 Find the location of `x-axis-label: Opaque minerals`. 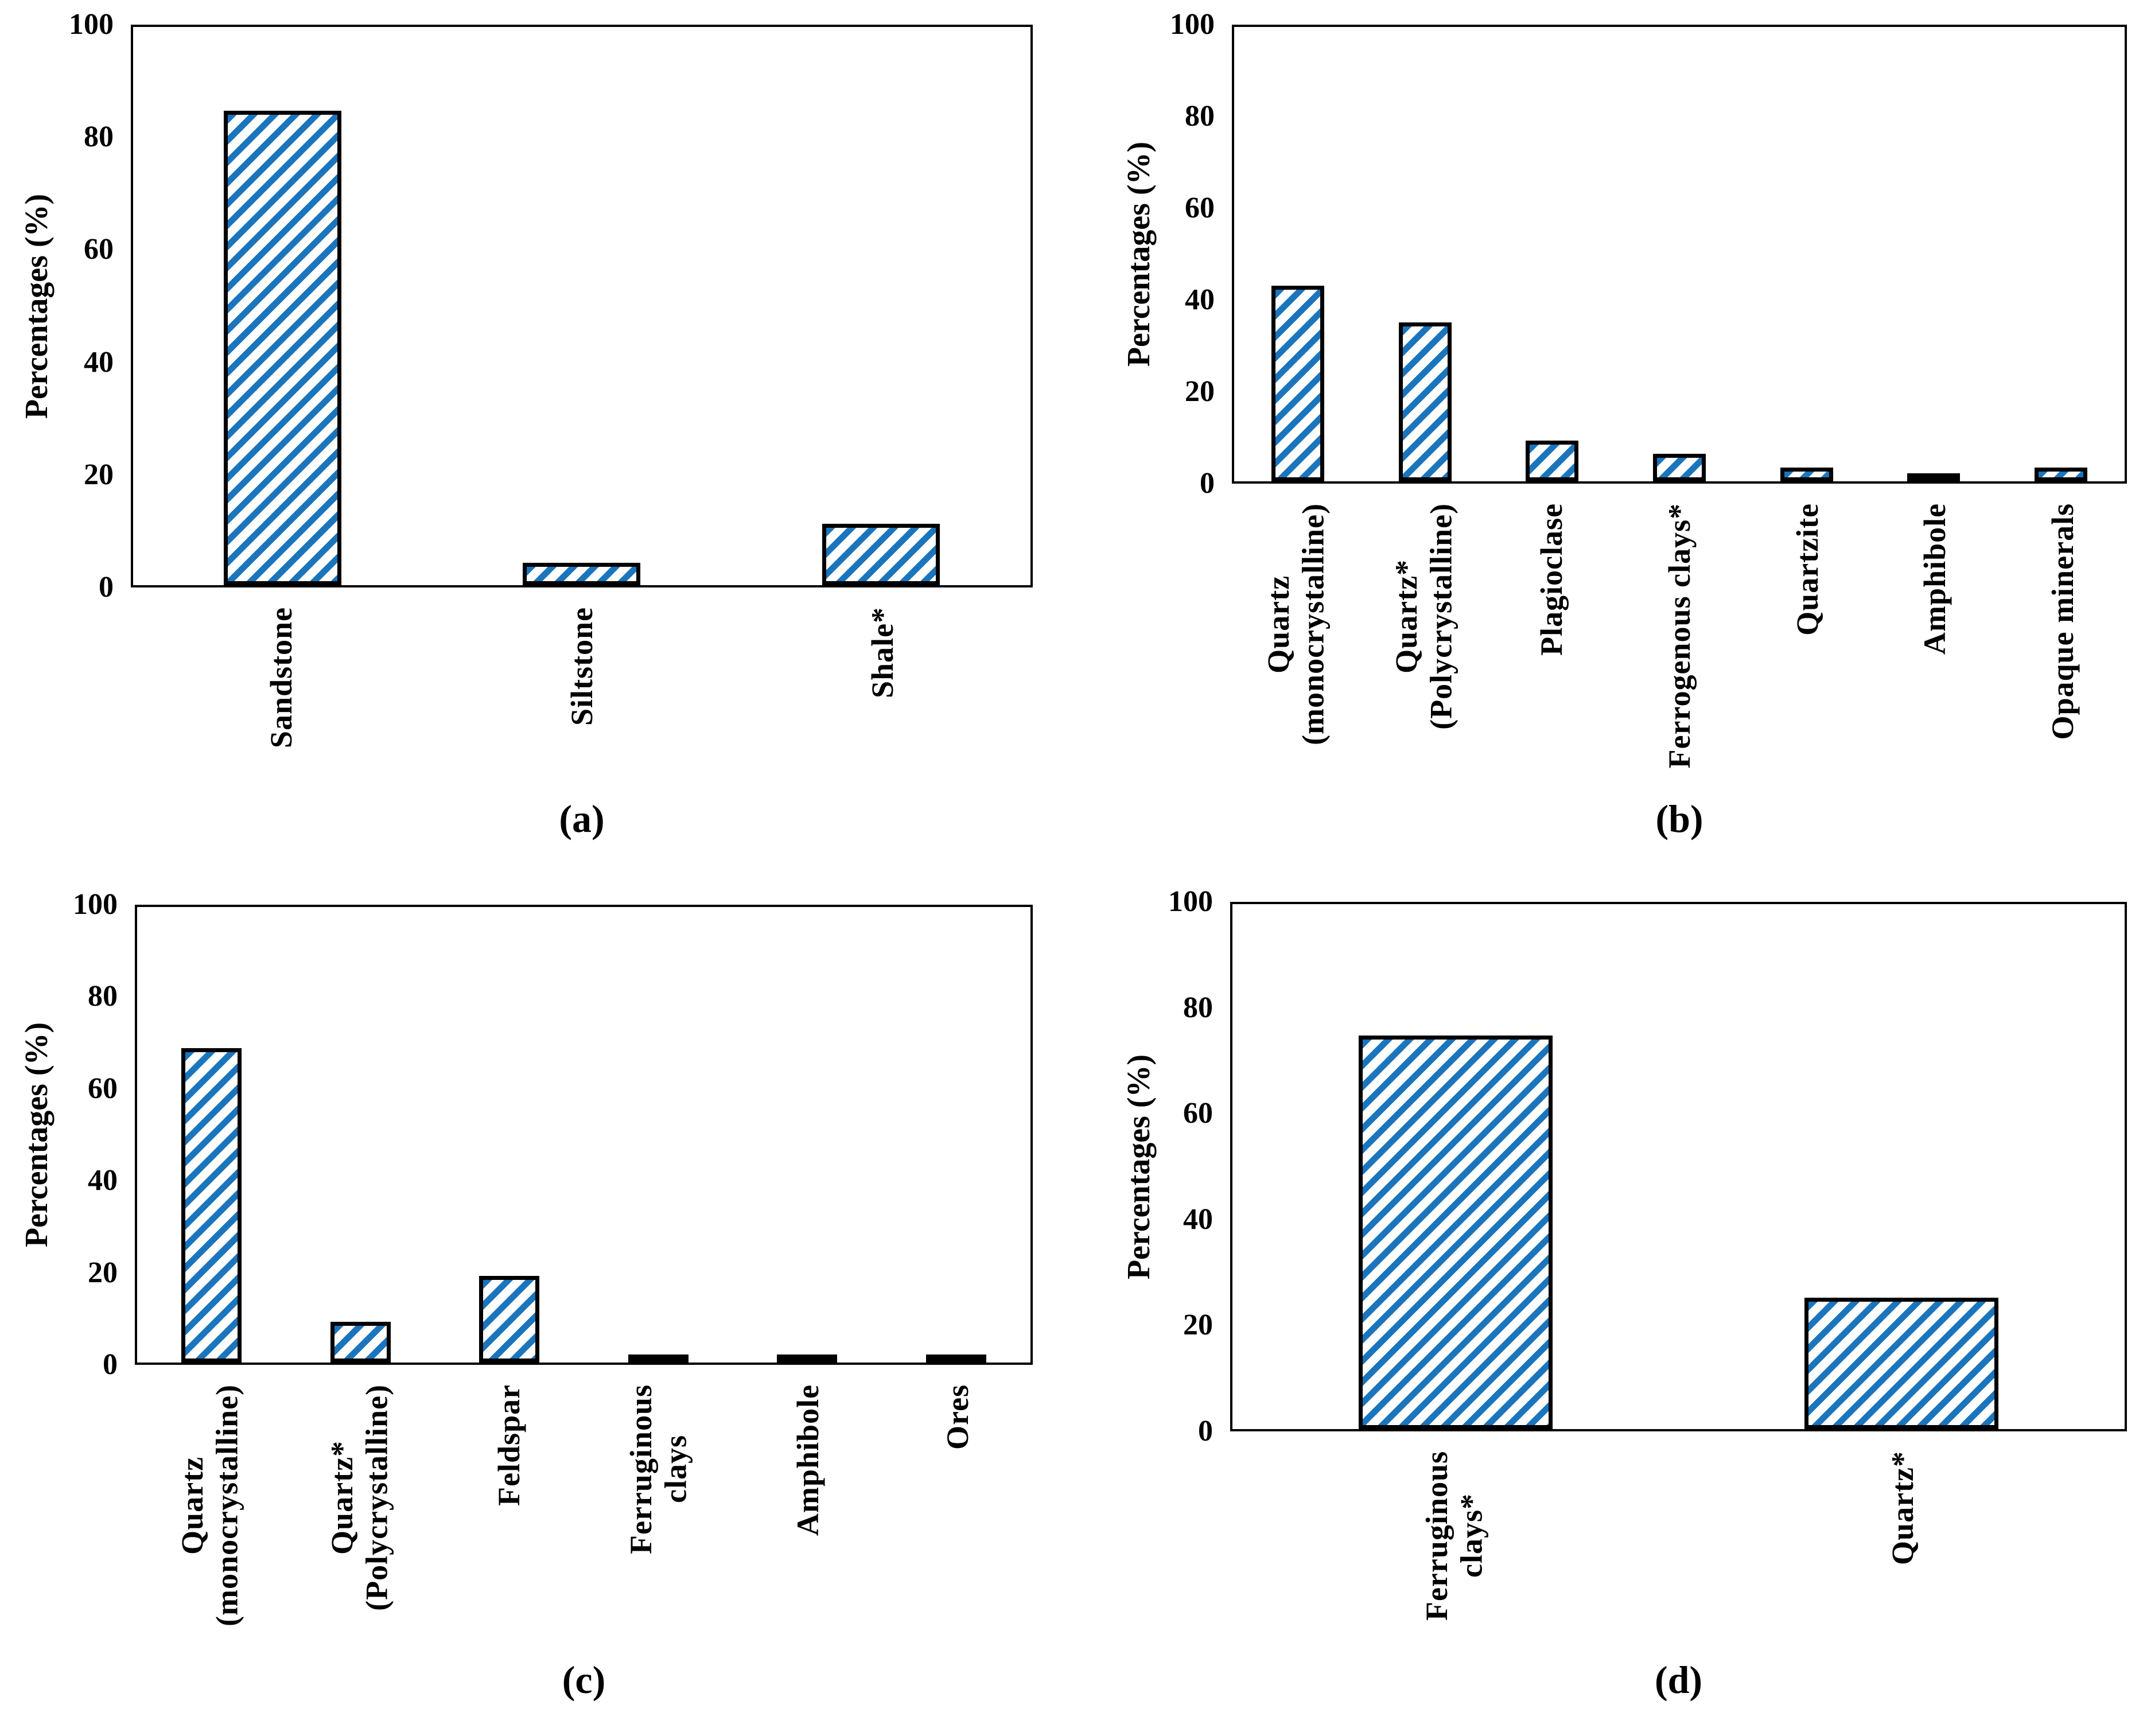

x-axis-label: Opaque minerals is located at coordinates (2062, 621).